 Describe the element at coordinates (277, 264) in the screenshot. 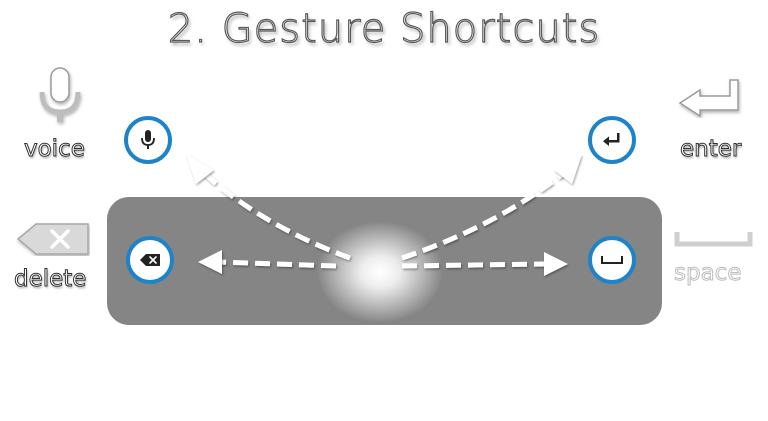

I see `arrow-to-delete` at that location.